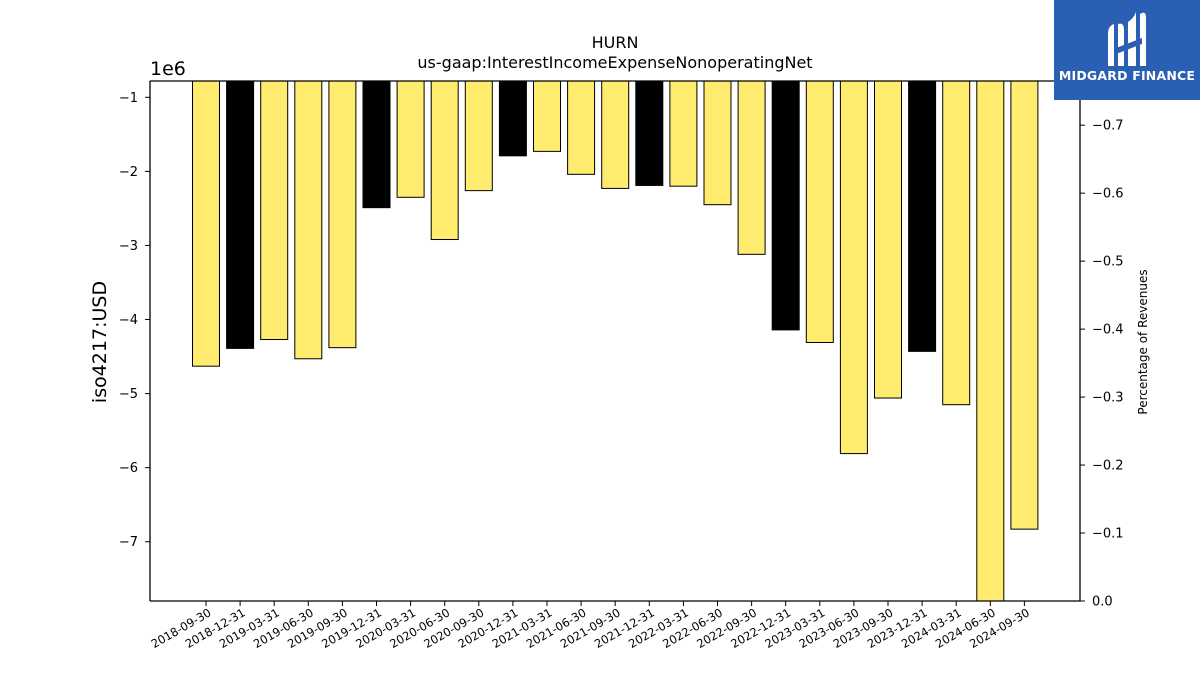  Describe the element at coordinates (1108, 262) in the screenshot. I see `y2-tick-label: −0.5` at that location.